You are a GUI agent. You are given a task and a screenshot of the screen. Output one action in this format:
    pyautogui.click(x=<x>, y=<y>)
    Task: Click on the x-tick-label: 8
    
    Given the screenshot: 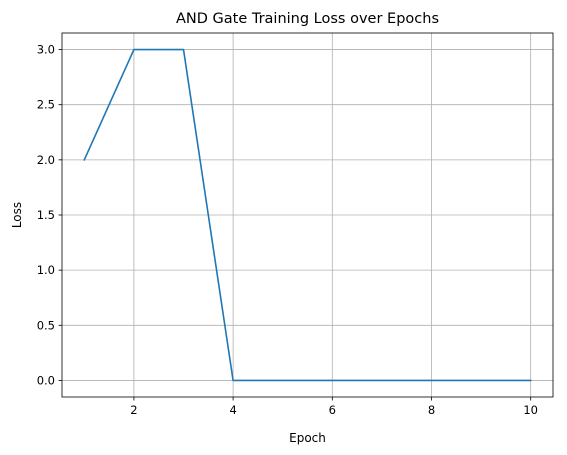 What is the action you would take?
    pyautogui.click(x=431, y=410)
    